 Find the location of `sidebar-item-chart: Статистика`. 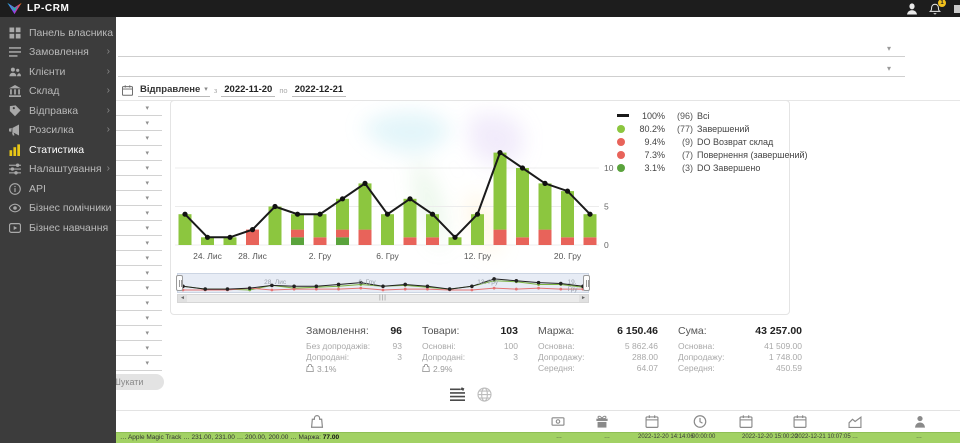

sidebar-item-chart: Статистика is located at coordinates (58, 150).